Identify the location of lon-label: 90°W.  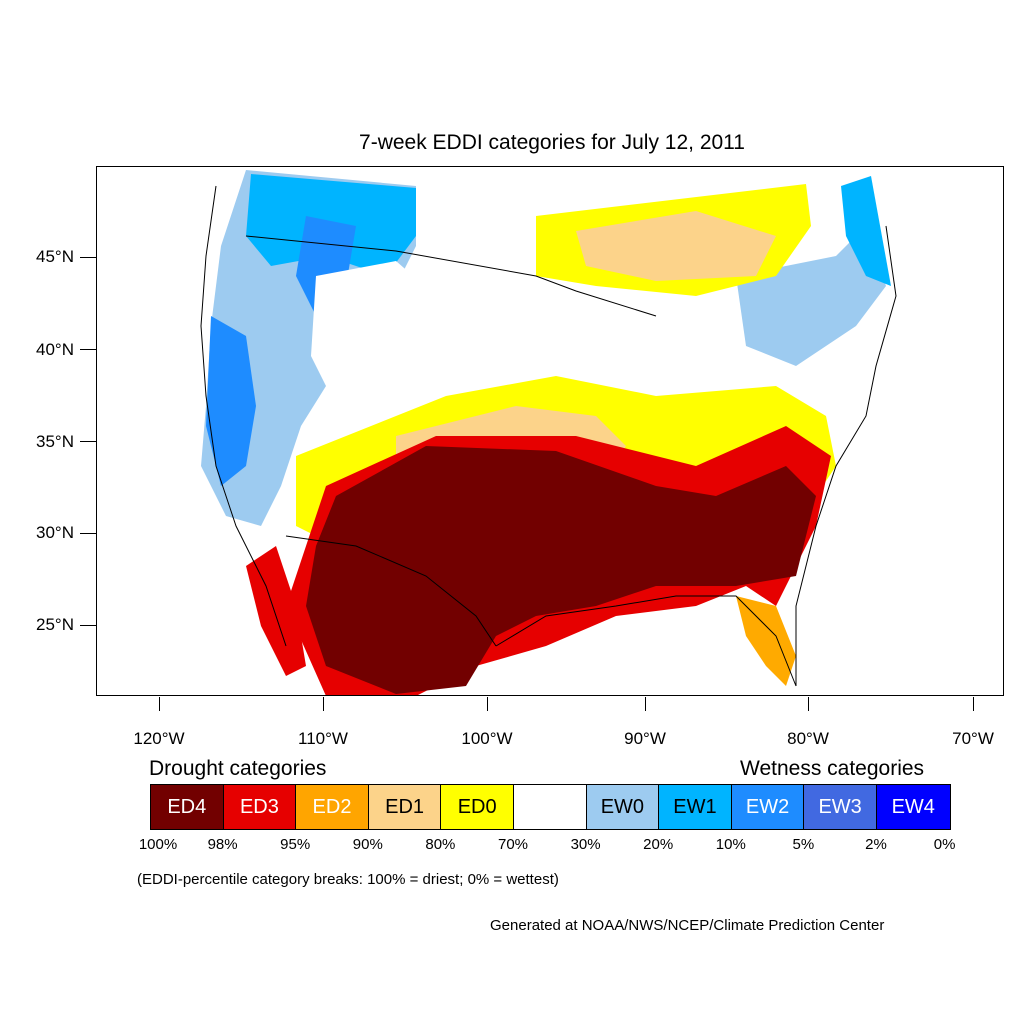
(645, 738).